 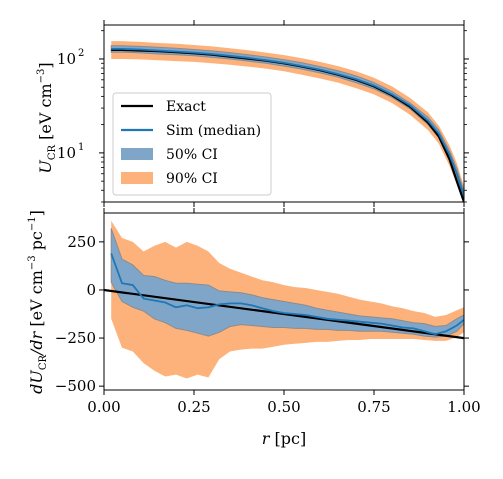 I want to click on bottom-xtick-label: 0.75, so click(x=373, y=407).